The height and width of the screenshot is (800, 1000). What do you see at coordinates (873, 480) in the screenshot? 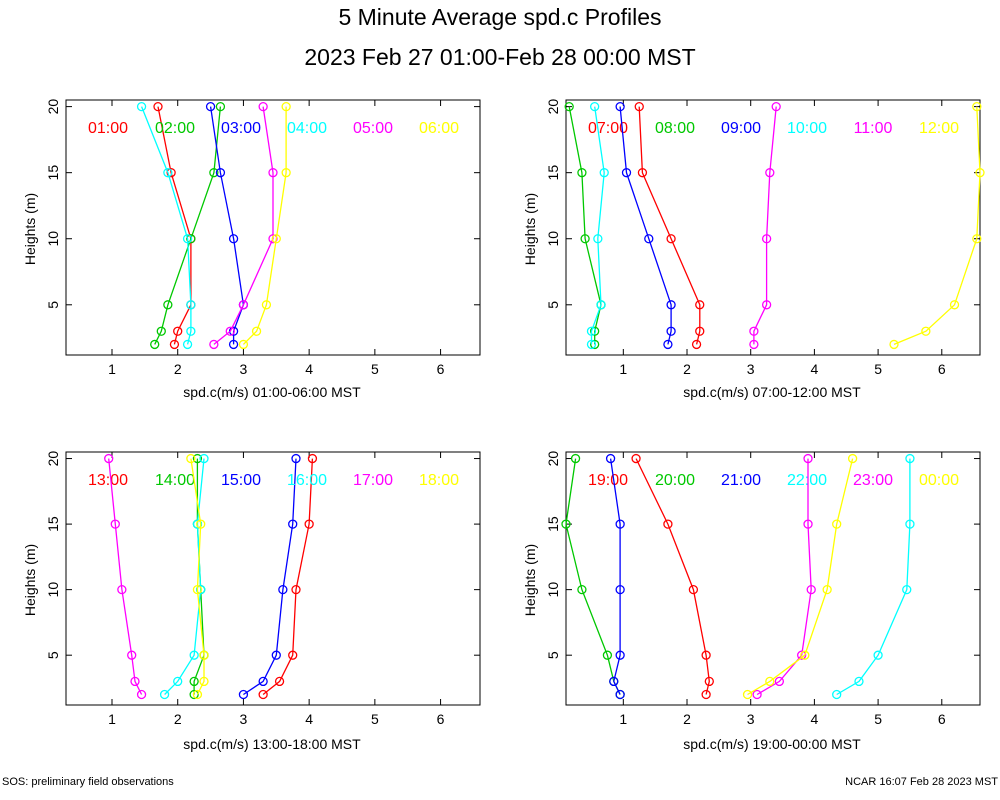
I see `legend-label: 23:00` at bounding box center [873, 480].